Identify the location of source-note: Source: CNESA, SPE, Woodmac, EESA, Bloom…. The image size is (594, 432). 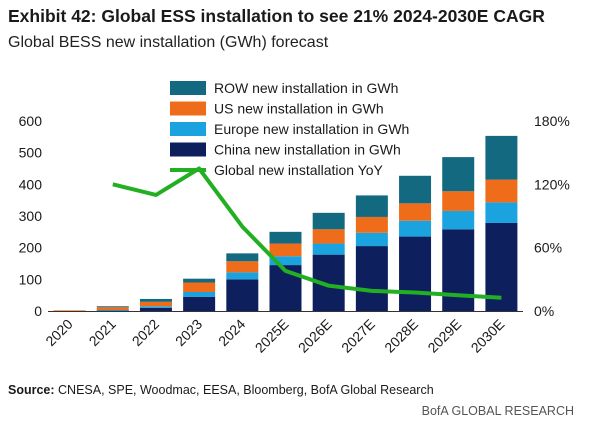
(221, 390).